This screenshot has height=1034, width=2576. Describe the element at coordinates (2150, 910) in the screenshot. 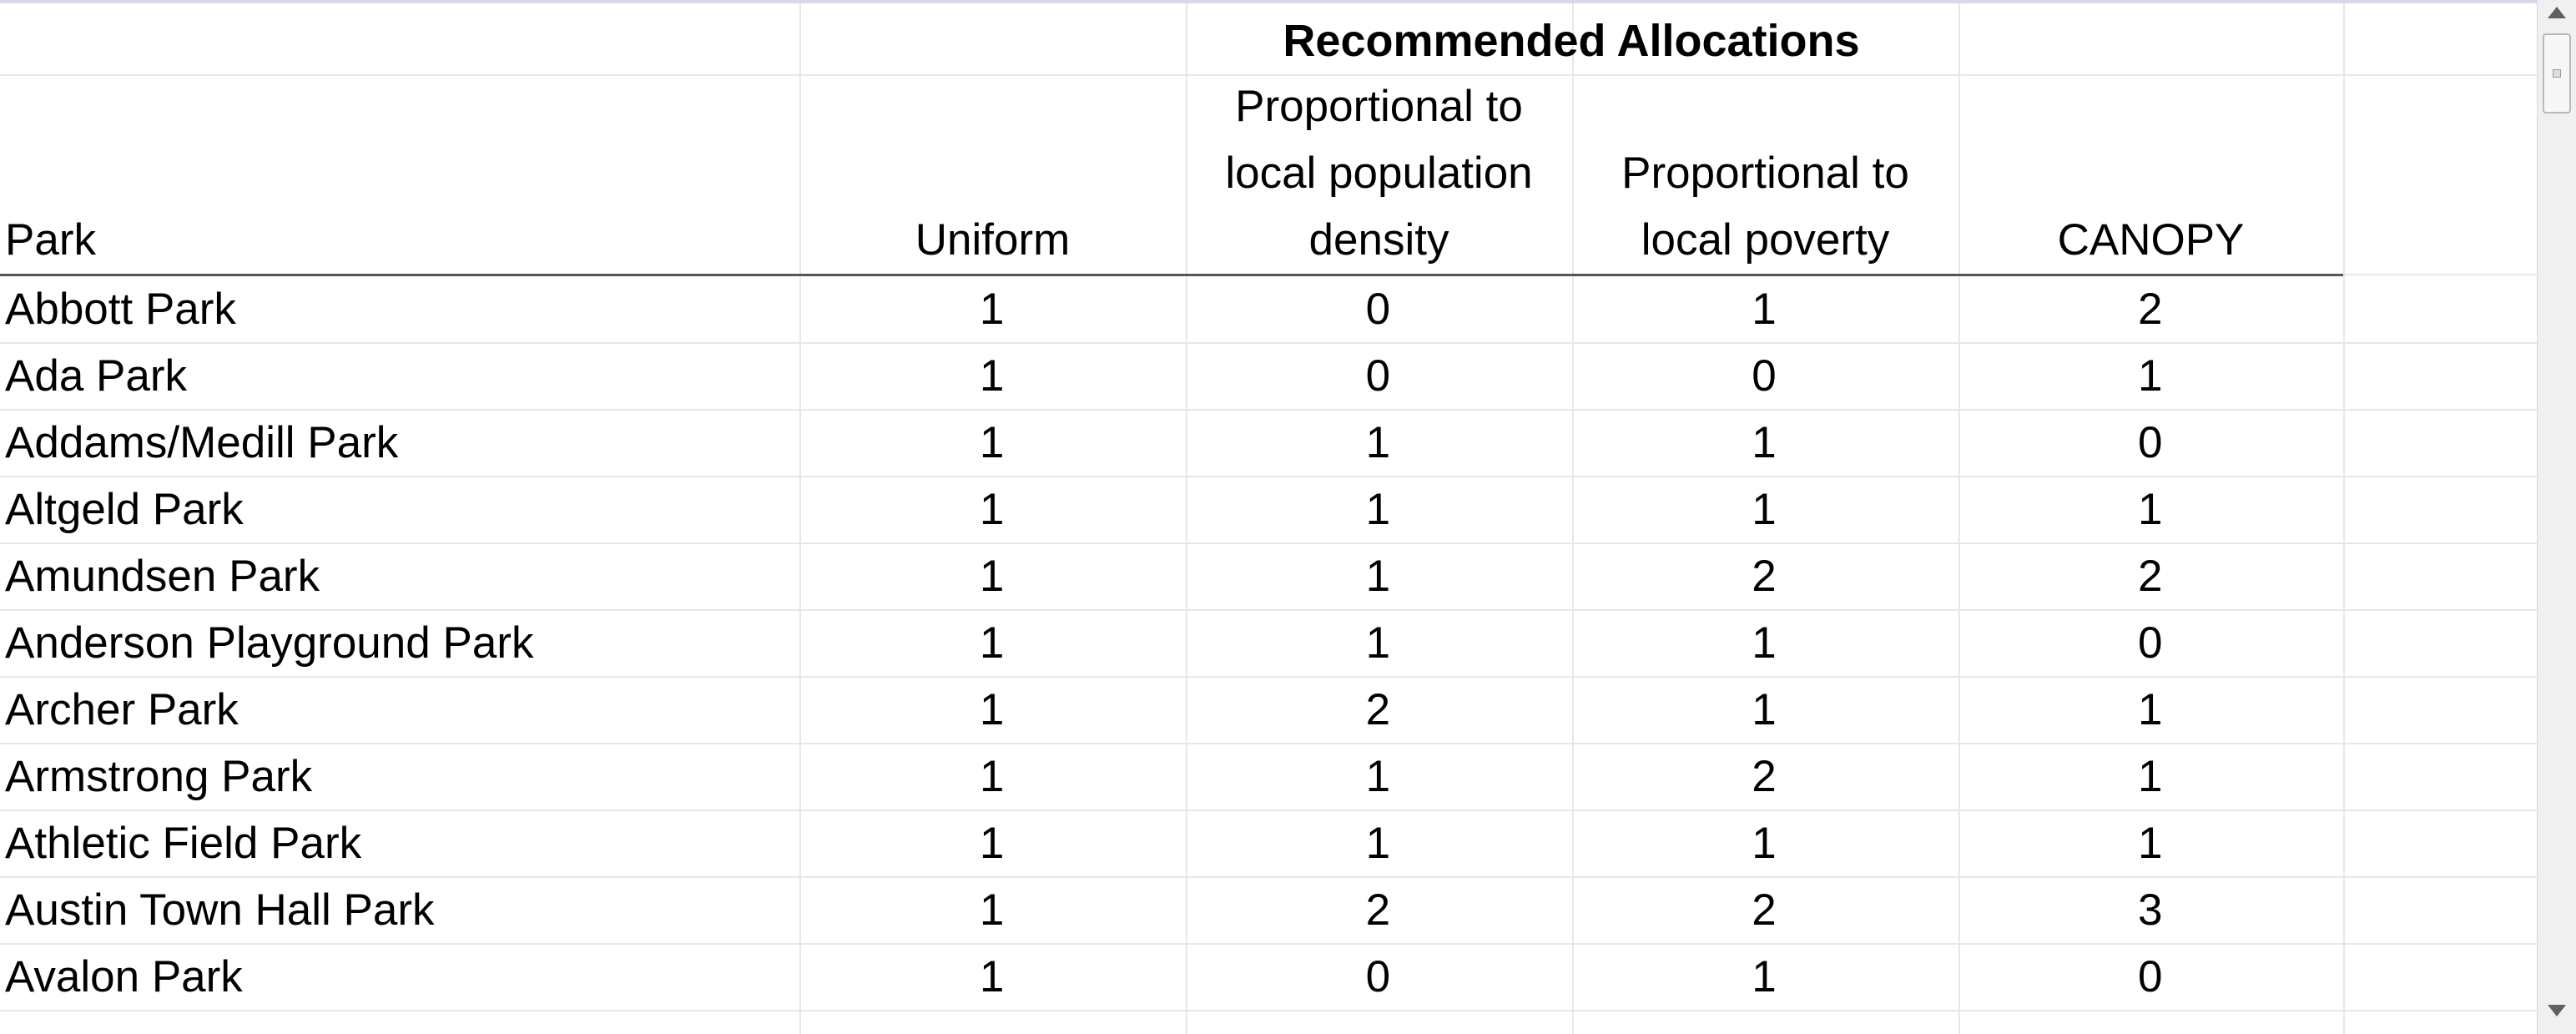

I see `cell-canopy: 3` at that location.